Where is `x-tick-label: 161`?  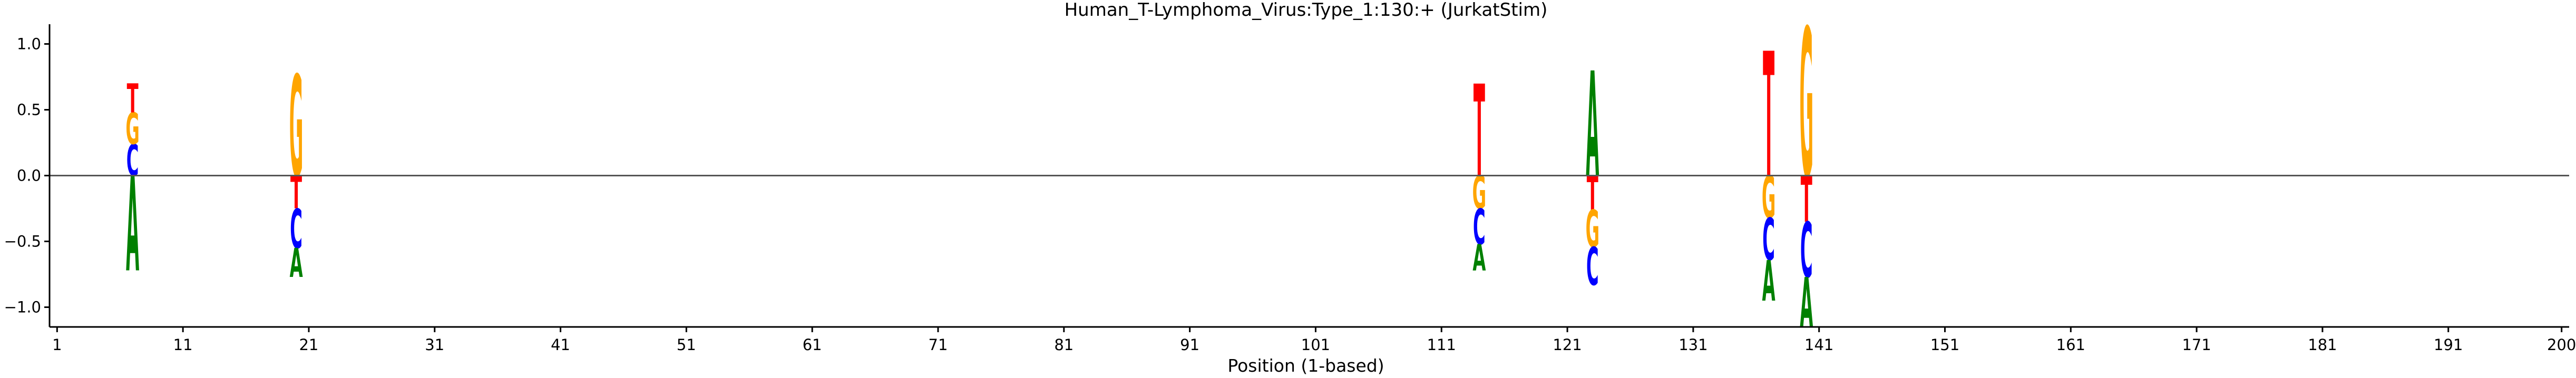 x-tick-label: 161 is located at coordinates (2070, 345).